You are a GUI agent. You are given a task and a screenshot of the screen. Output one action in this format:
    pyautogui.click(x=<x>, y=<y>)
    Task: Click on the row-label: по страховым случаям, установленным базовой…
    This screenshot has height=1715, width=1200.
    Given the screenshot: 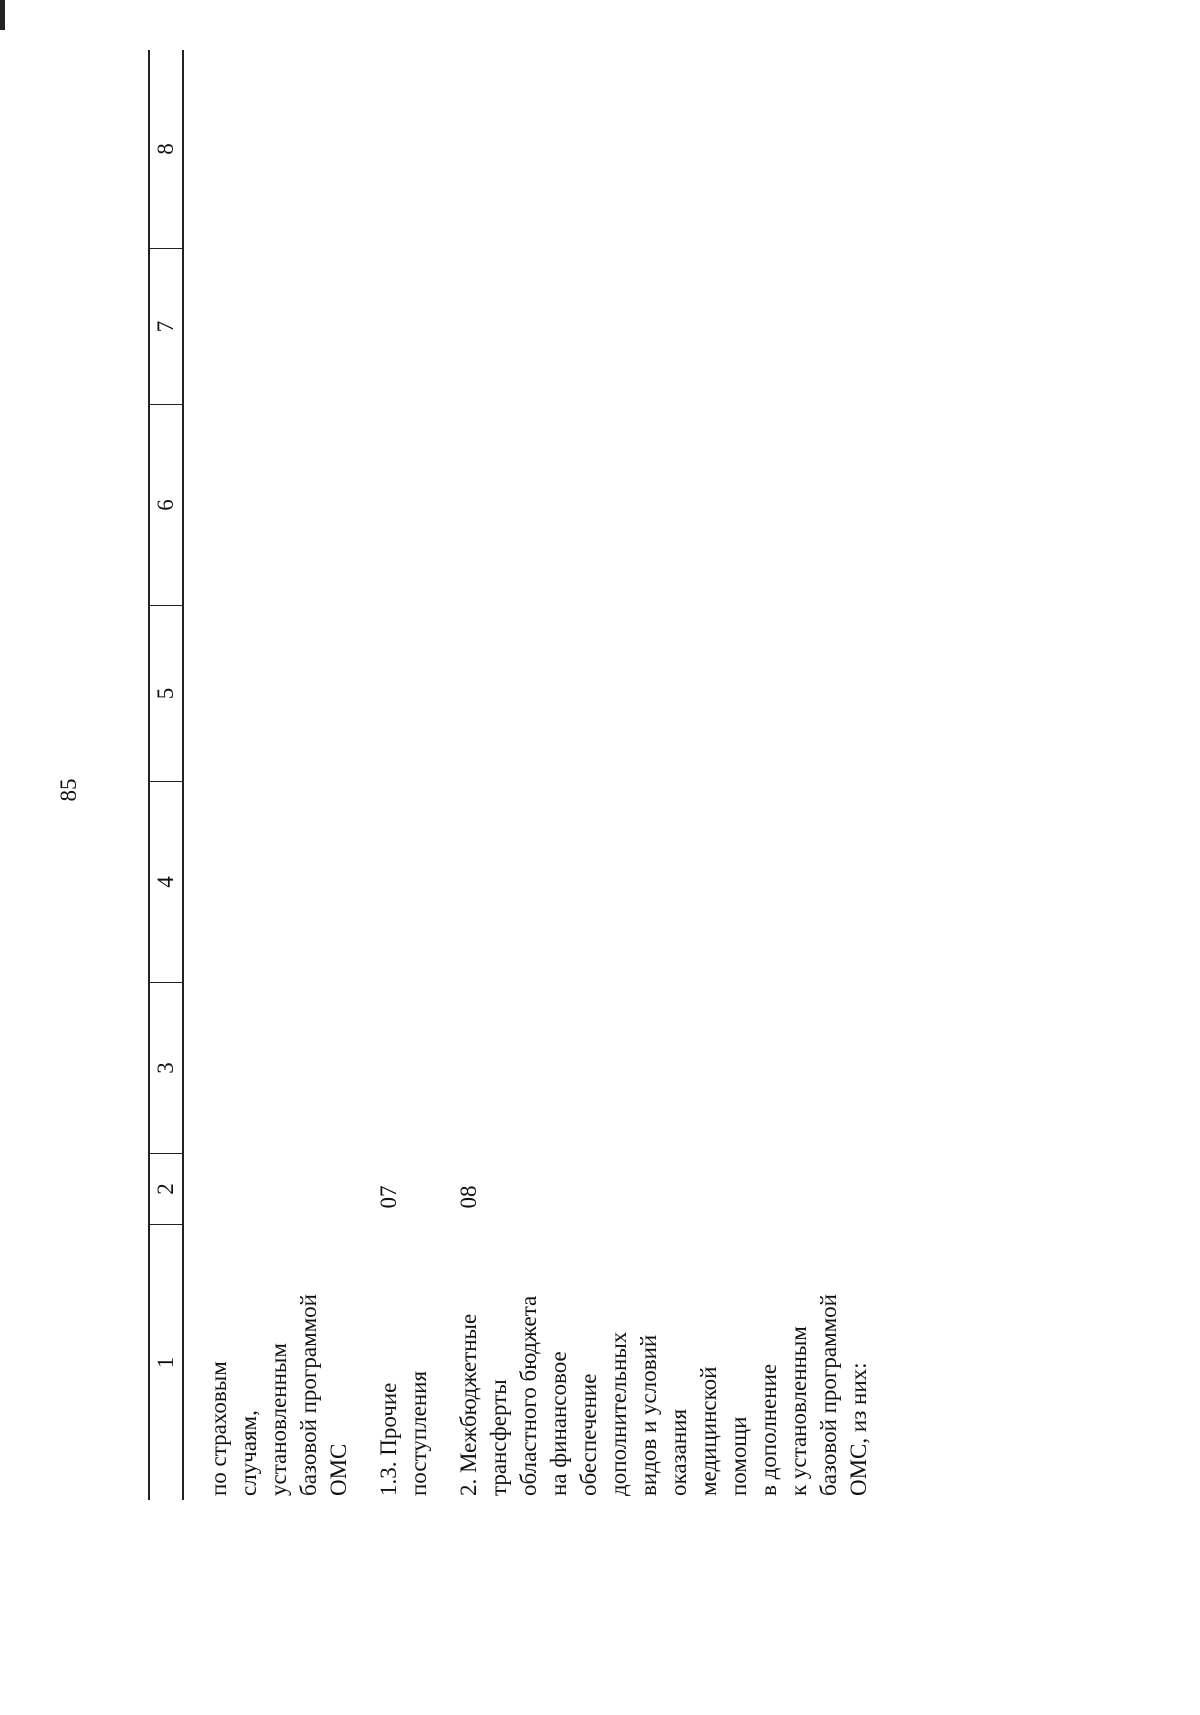 What is the action you would take?
    pyautogui.click(x=268, y=1363)
    